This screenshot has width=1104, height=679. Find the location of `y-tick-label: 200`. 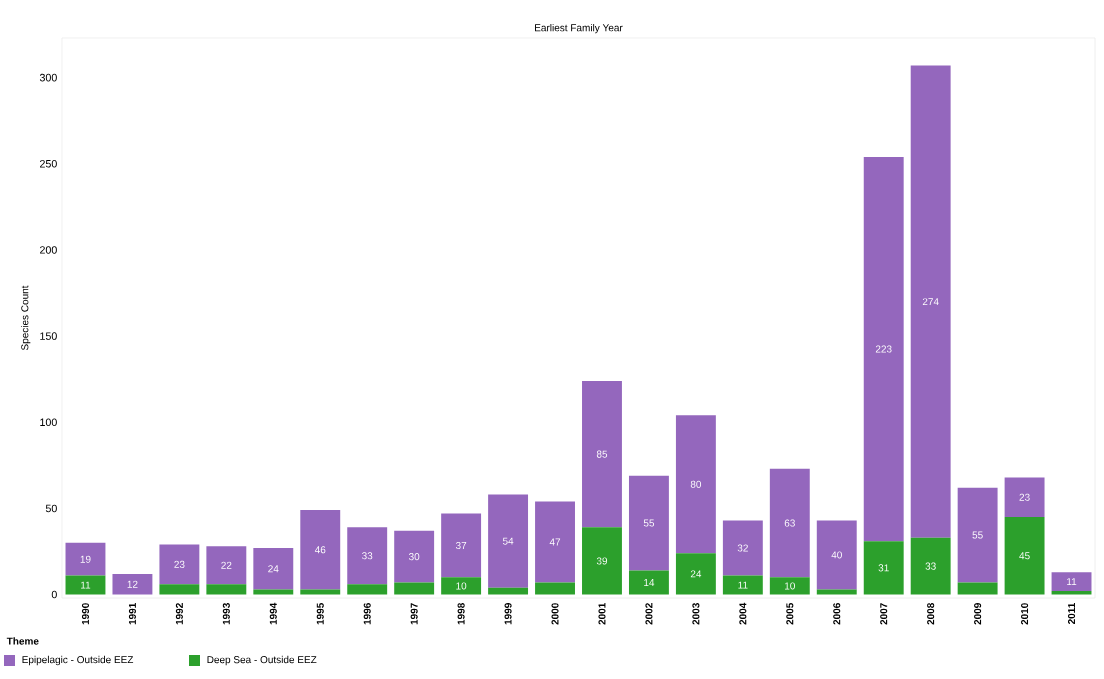

y-tick-label: 200 is located at coordinates (48, 250).